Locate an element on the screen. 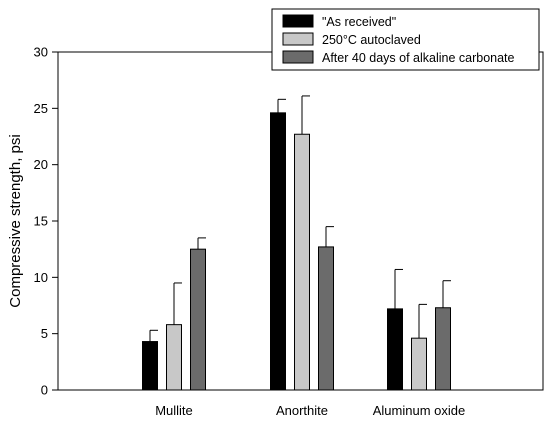 The image size is (550, 421). x-axis: Mullite Anorthite Aluminum oxide is located at coordinates (310, 410).